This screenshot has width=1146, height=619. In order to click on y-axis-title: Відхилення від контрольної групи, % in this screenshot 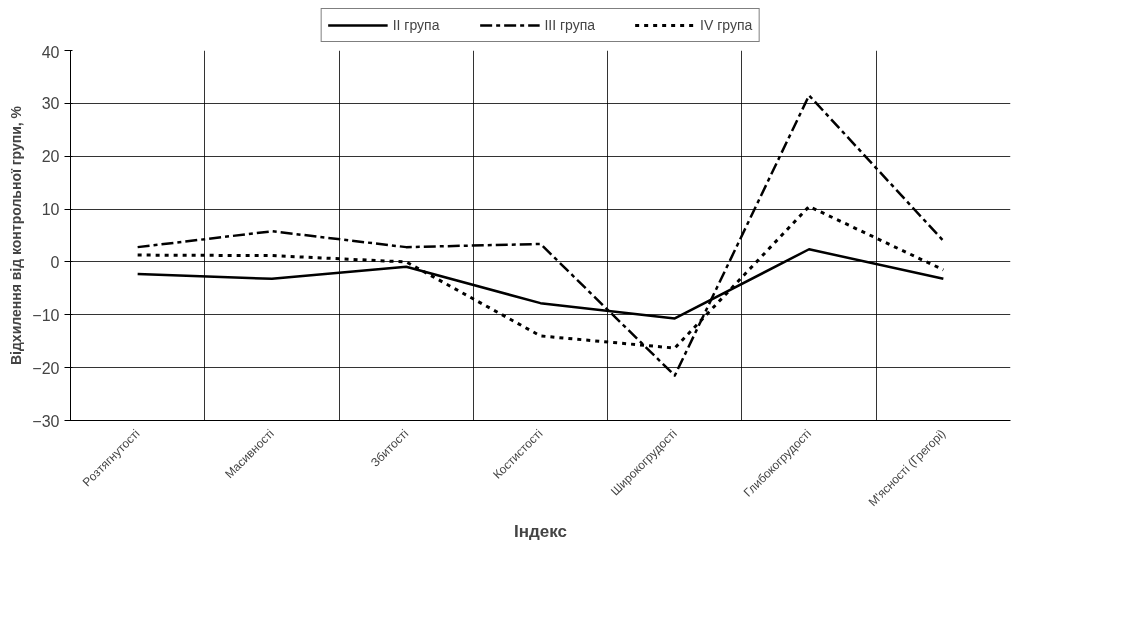, I will do `click(16, 235)`.